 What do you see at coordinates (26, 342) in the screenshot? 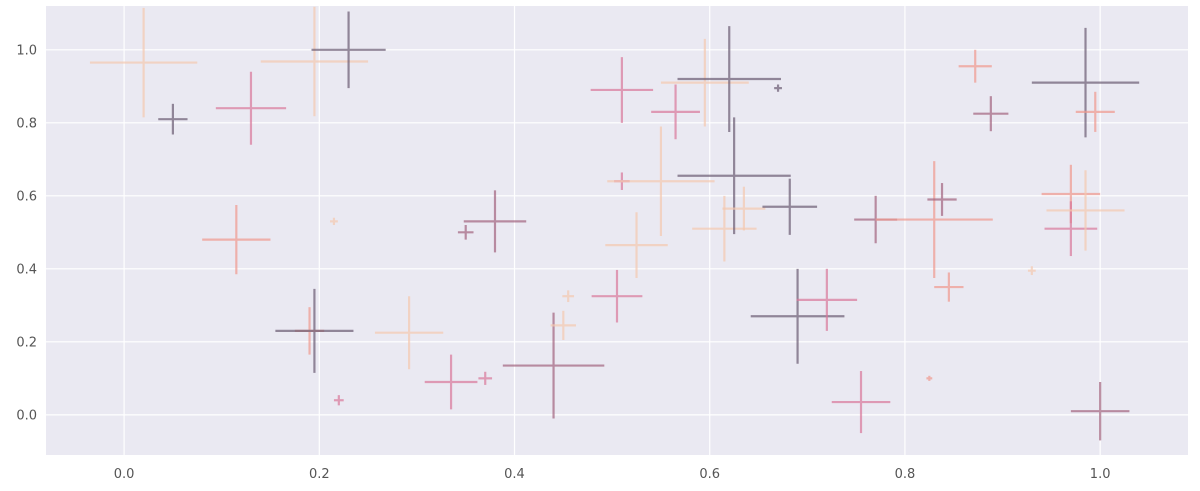
I see `y-tick-label: 0.2` at bounding box center [26, 342].